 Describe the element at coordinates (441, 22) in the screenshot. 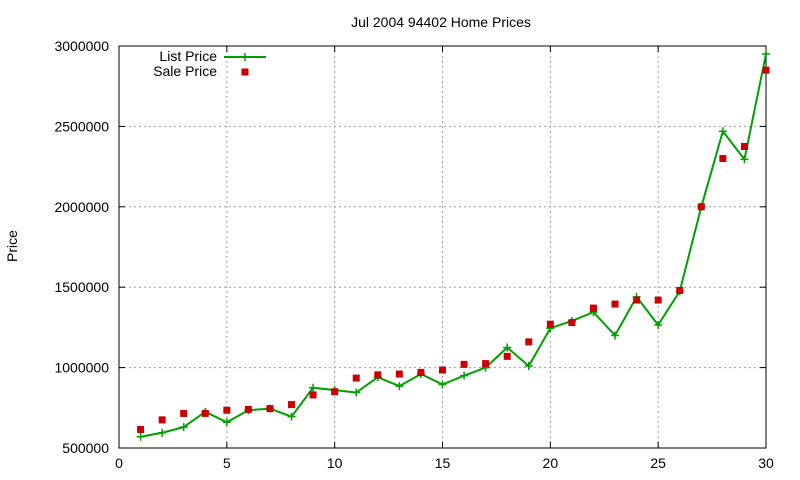

I see `chart-title: Jul 2004 94402 Home Prices` at that location.